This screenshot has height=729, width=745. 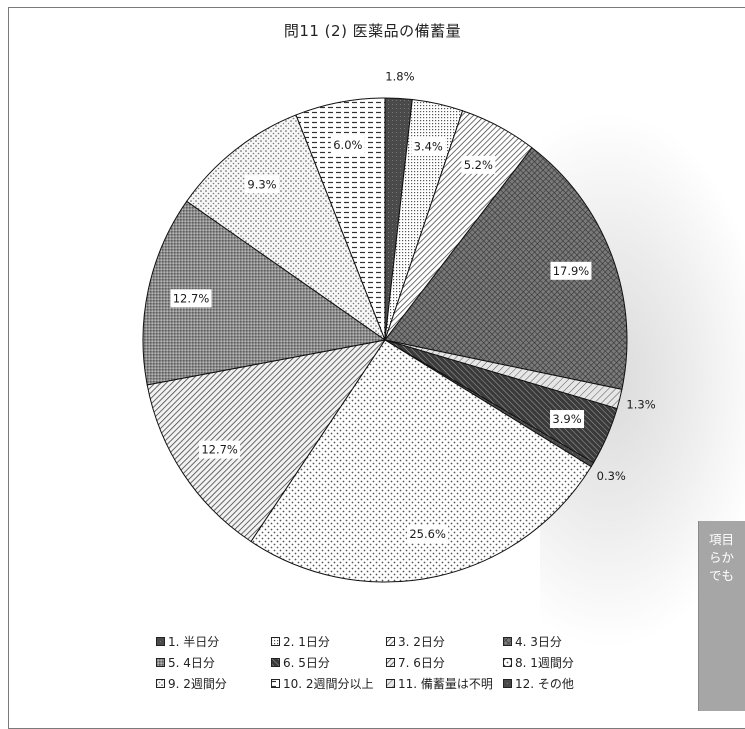 What do you see at coordinates (544, 684) in the screenshot?
I see `legend-label: 12. その他` at bounding box center [544, 684].